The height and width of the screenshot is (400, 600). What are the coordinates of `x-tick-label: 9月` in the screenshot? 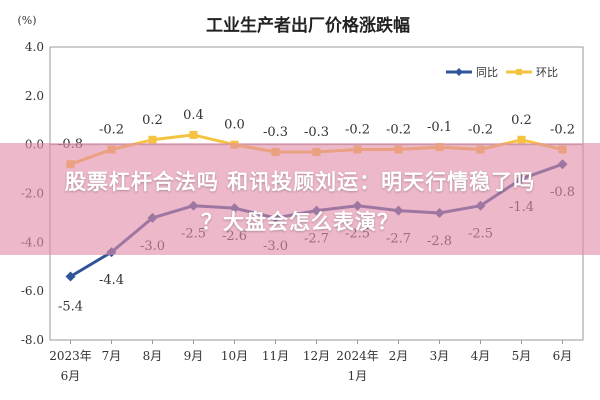 It's located at (194, 356).